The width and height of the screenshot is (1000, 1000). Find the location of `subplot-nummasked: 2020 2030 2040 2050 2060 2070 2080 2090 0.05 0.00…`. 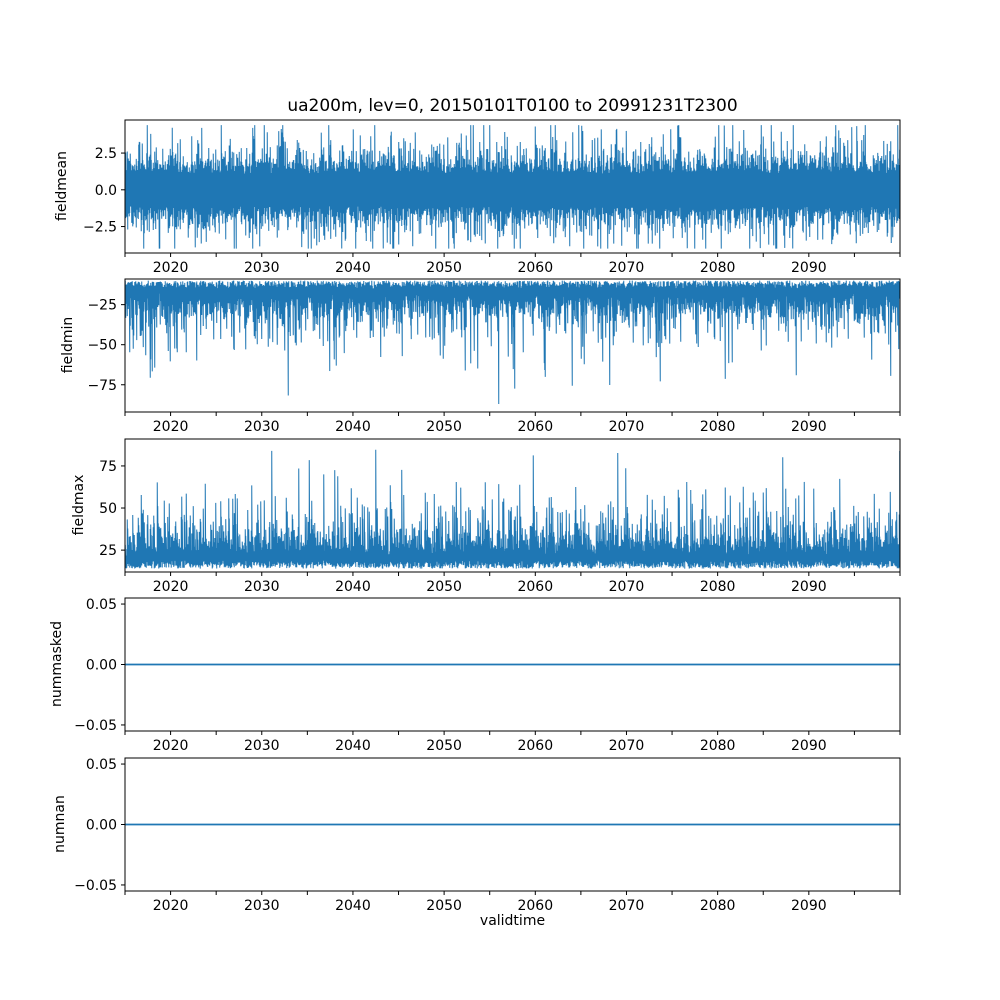

subplot-nummasked: 2020 2030 2040 2050 2060 2070 2080 2090 0.05 0.00… is located at coordinates (487, 675).